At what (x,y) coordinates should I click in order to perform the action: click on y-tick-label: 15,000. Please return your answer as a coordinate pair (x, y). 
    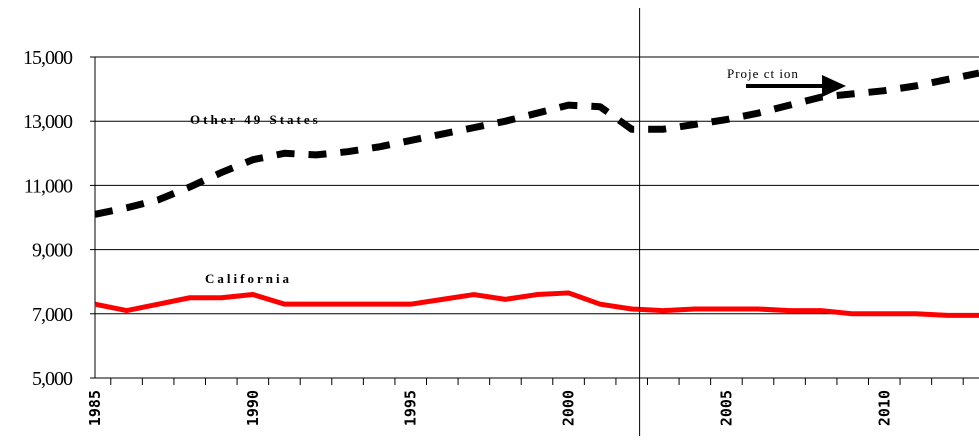
    Looking at the image, I should click on (48, 58).